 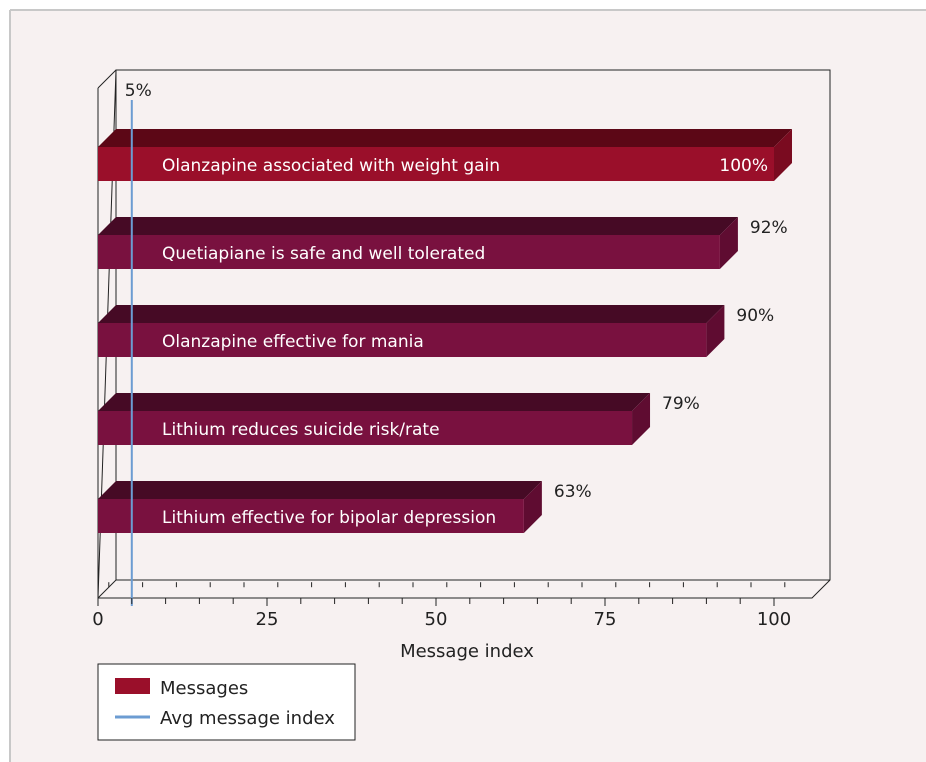 What do you see at coordinates (467, 651) in the screenshot?
I see `x-axis-title: Message index` at bounding box center [467, 651].